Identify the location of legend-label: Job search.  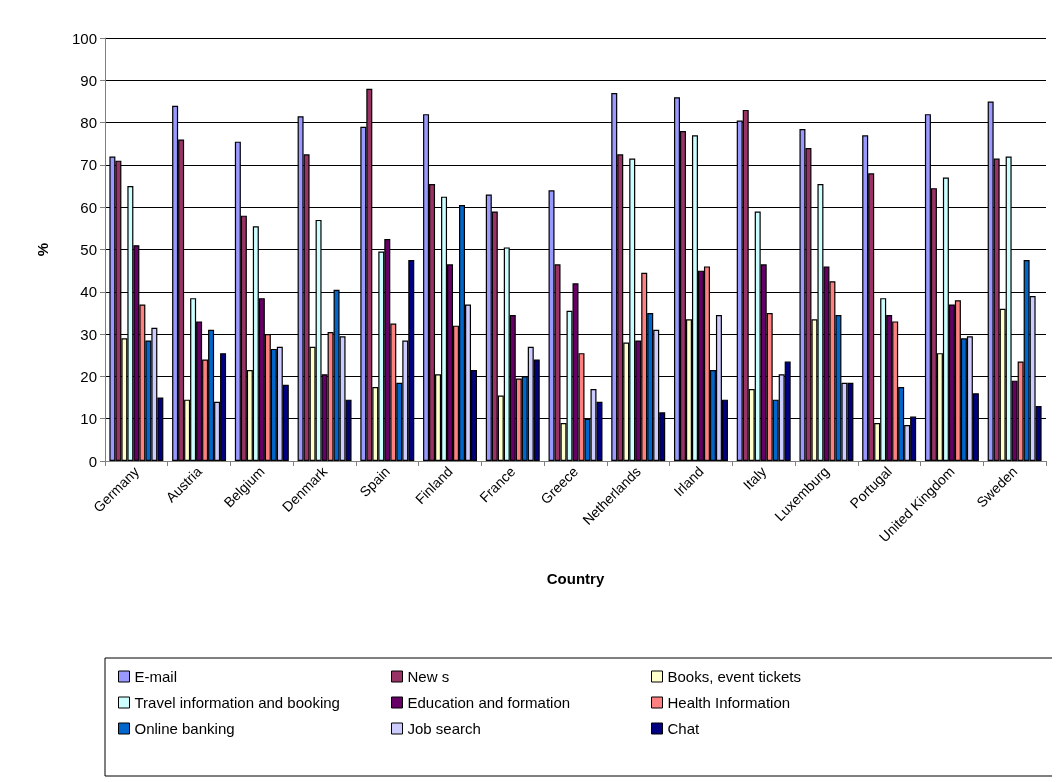
(444, 728).